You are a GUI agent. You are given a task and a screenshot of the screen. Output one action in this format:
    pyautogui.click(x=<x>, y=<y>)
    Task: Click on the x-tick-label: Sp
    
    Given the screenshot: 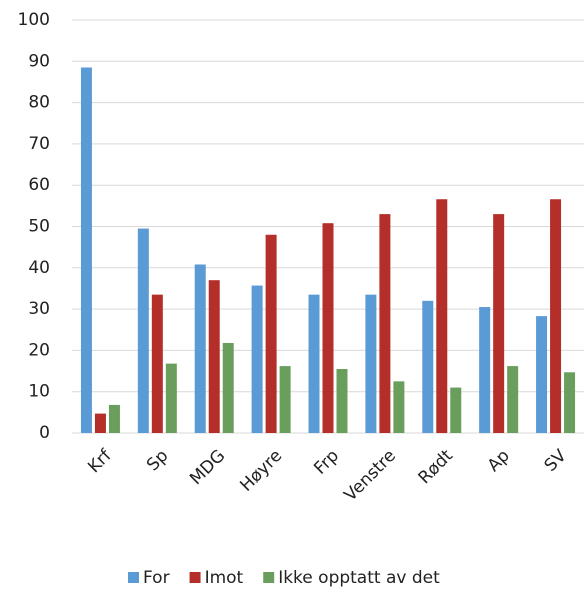 What is the action you would take?
    pyautogui.click(x=157, y=460)
    